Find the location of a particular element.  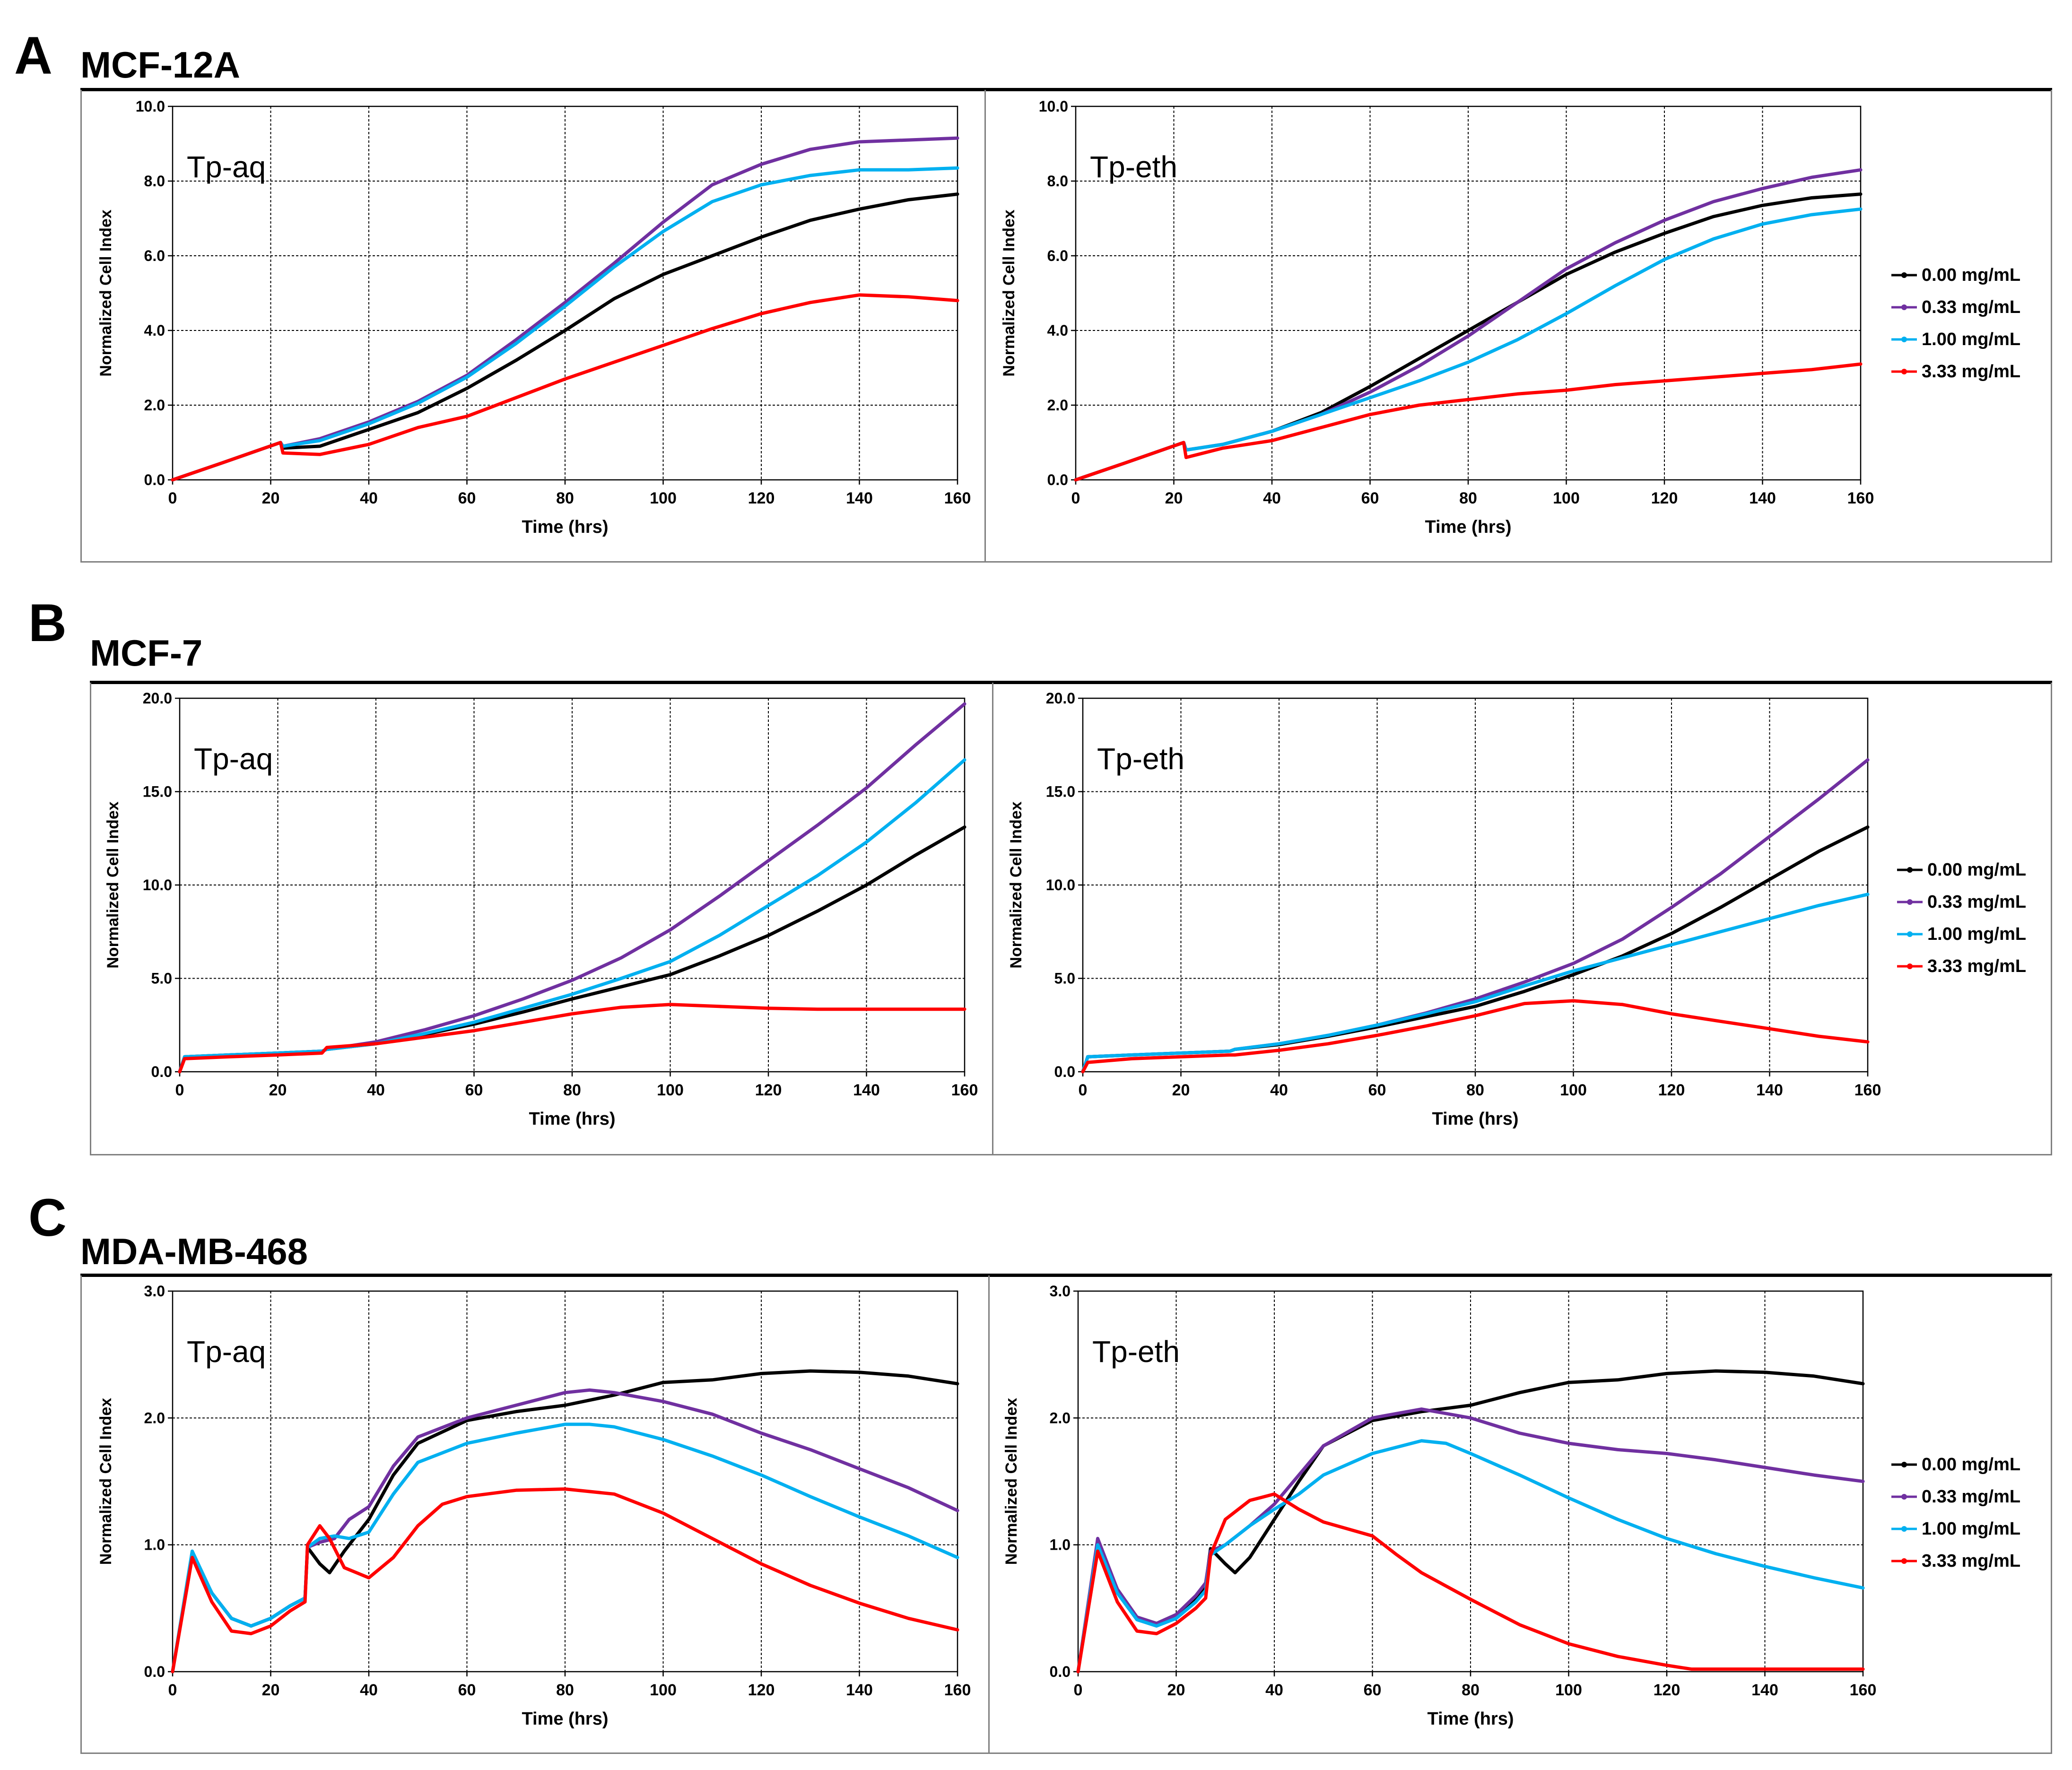

y-tick-label: 1.0 is located at coordinates (1060, 1544).